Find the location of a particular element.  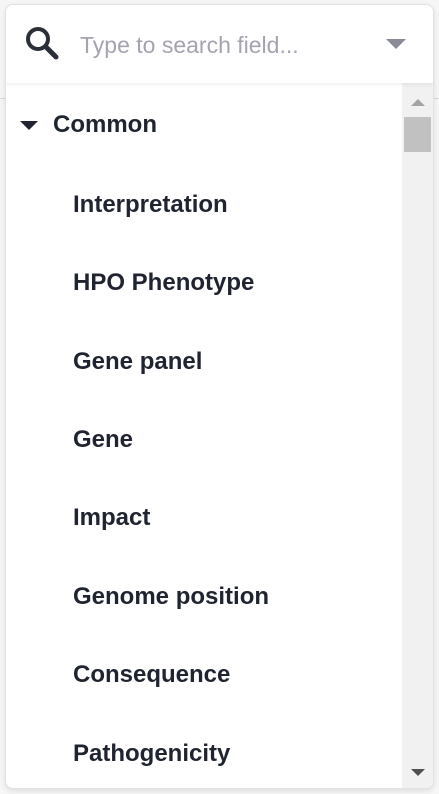

search-input is located at coordinates (225, 45).